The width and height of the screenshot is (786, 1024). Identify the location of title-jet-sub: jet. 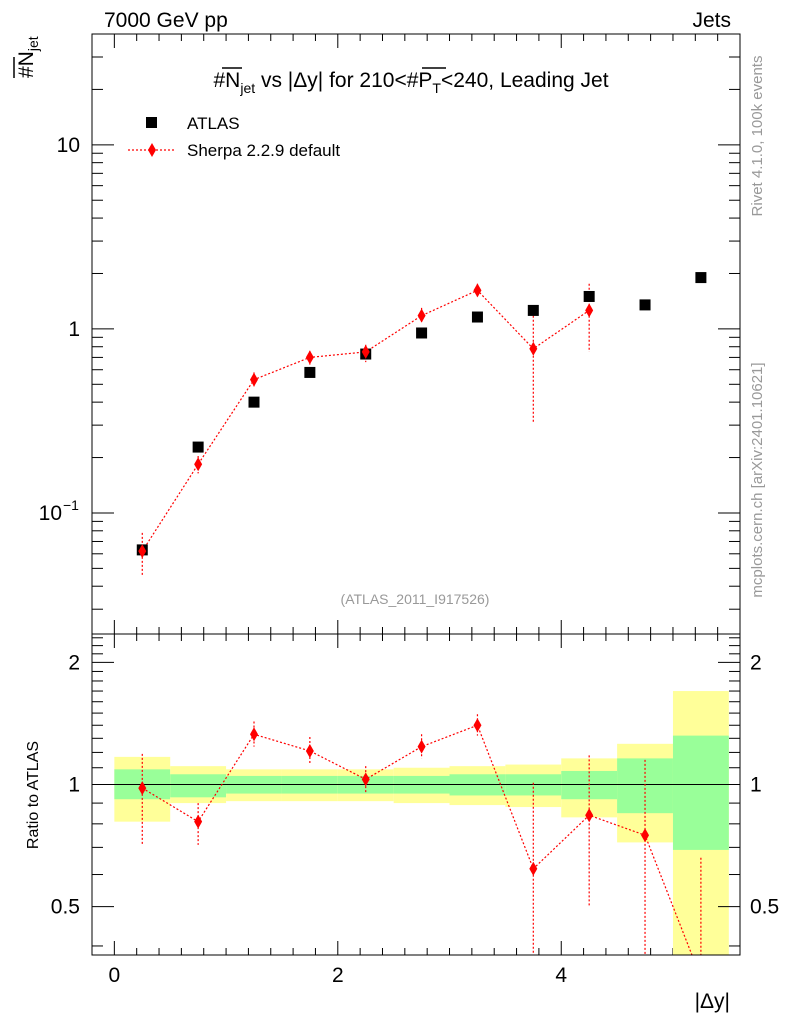
(247, 88).